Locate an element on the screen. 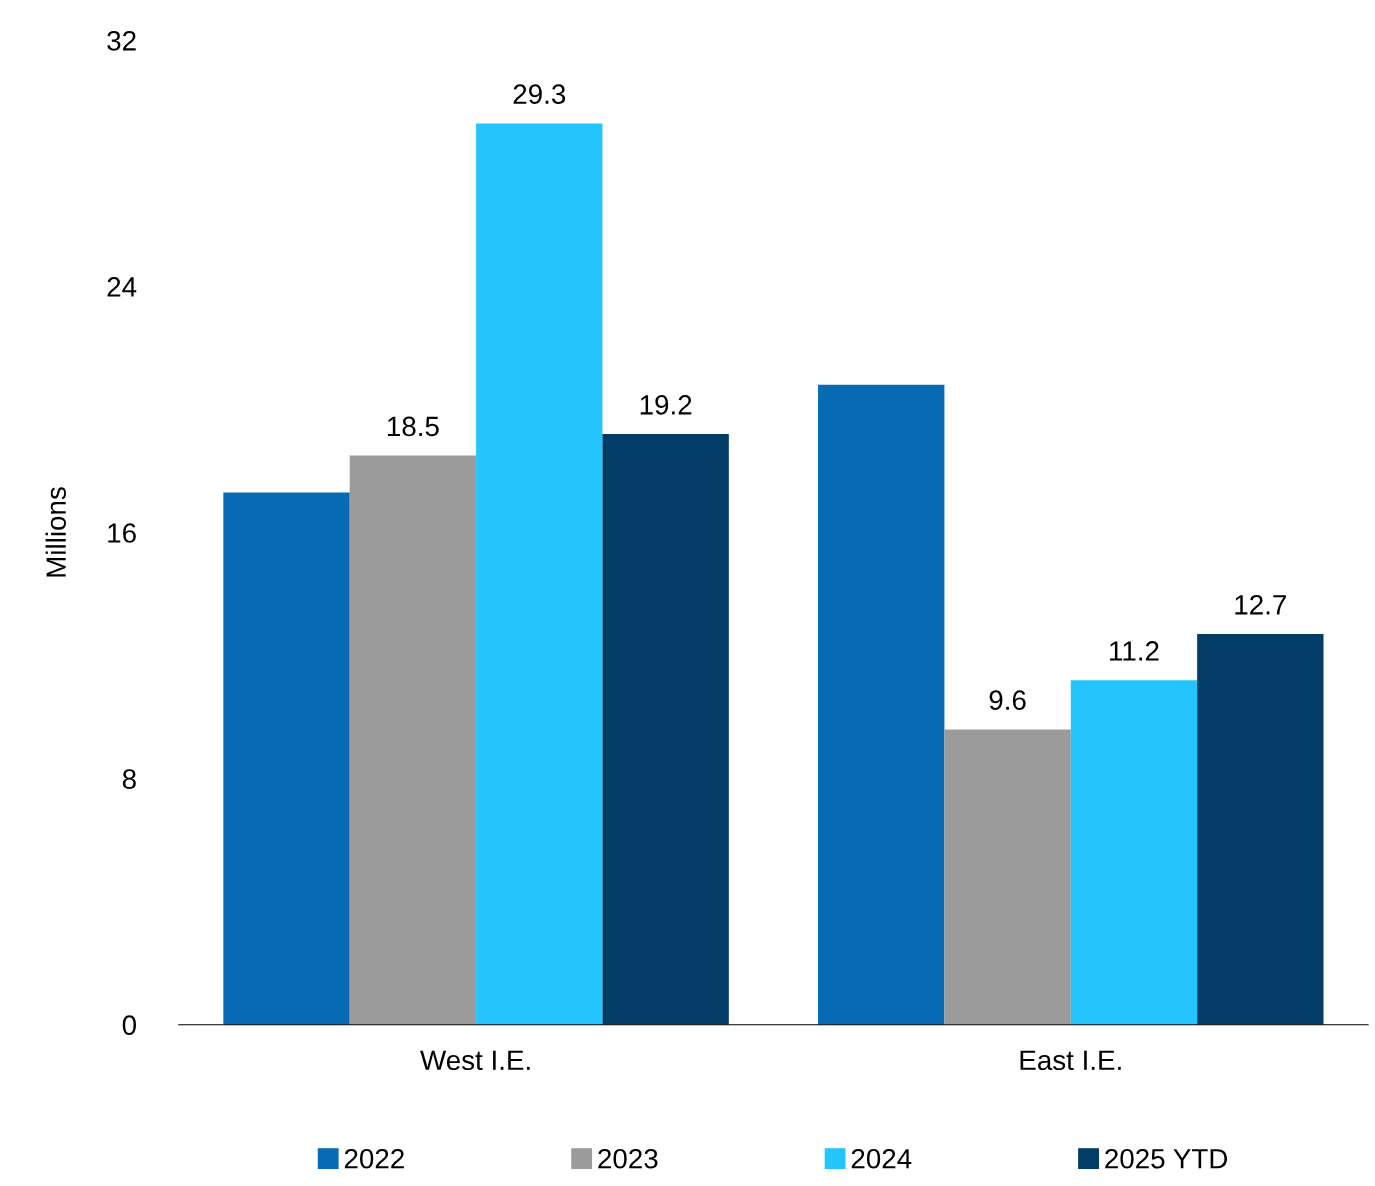 The image size is (1375, 1186). y-tick-label: 16 is located at coordinates (122, 533).